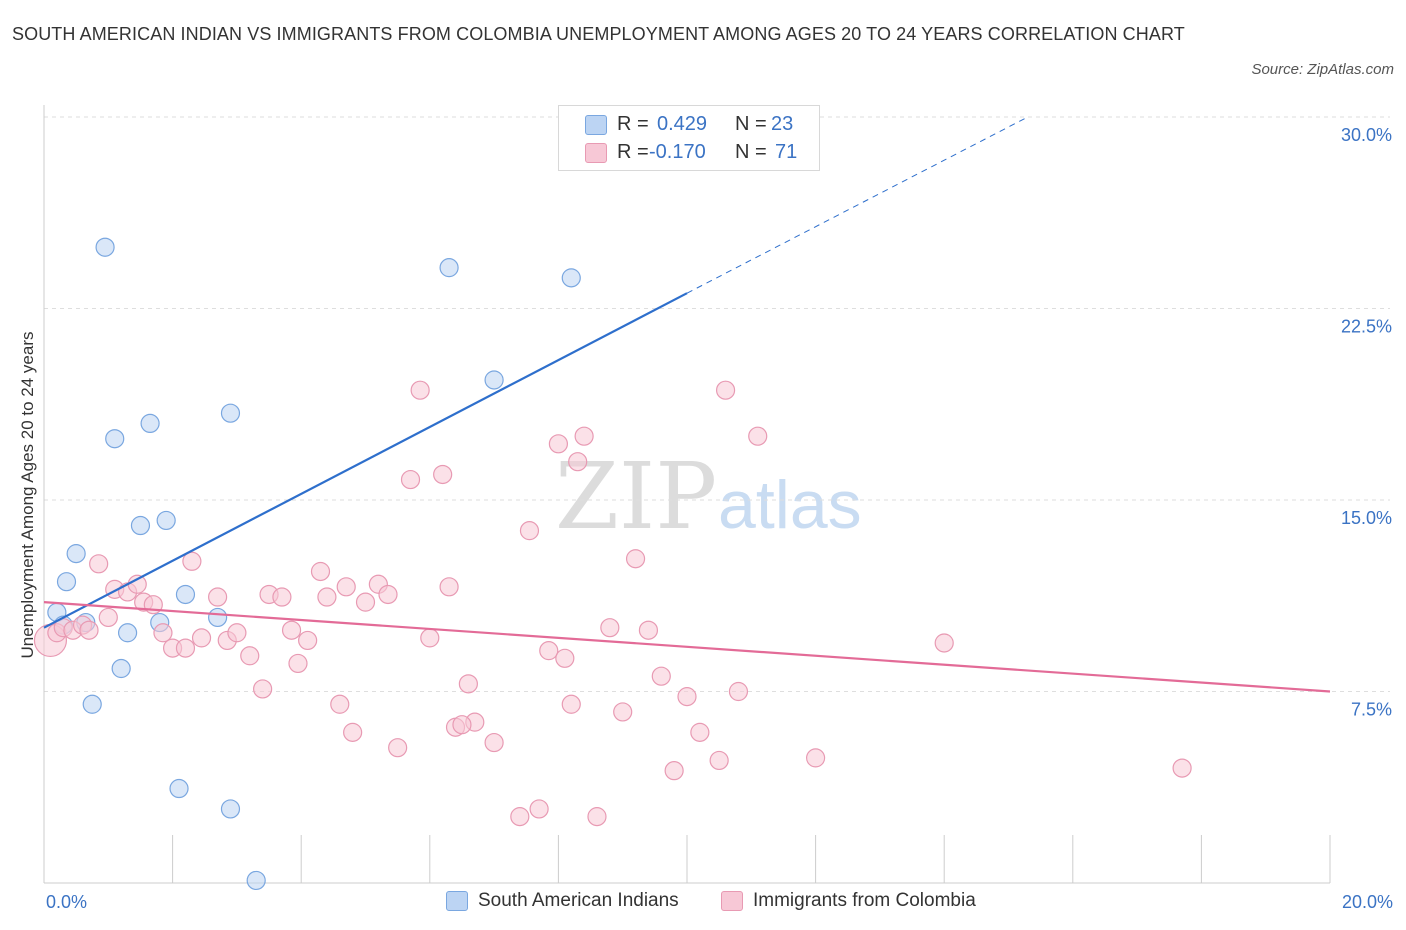 The height and width of the screenshot is (930, 1406). Describe the element at coordinates (1366, 135) in the screenshot. I see `y-tick-label: 30.0%` at that location.